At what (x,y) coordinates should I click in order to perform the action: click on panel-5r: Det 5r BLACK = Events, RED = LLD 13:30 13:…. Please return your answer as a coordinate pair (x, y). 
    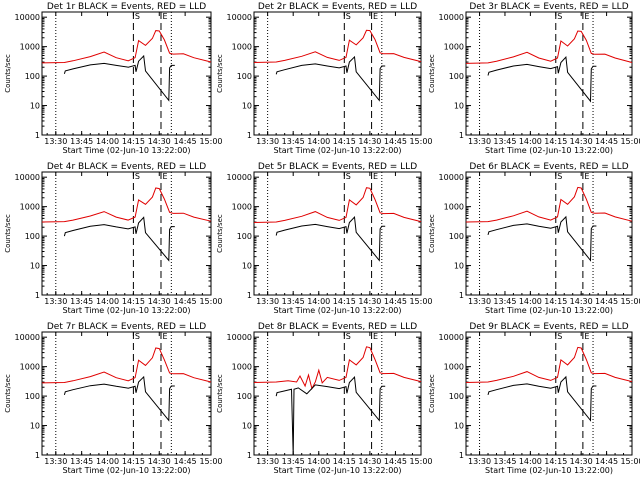
    Looking at the image, I should click on (324, 238).